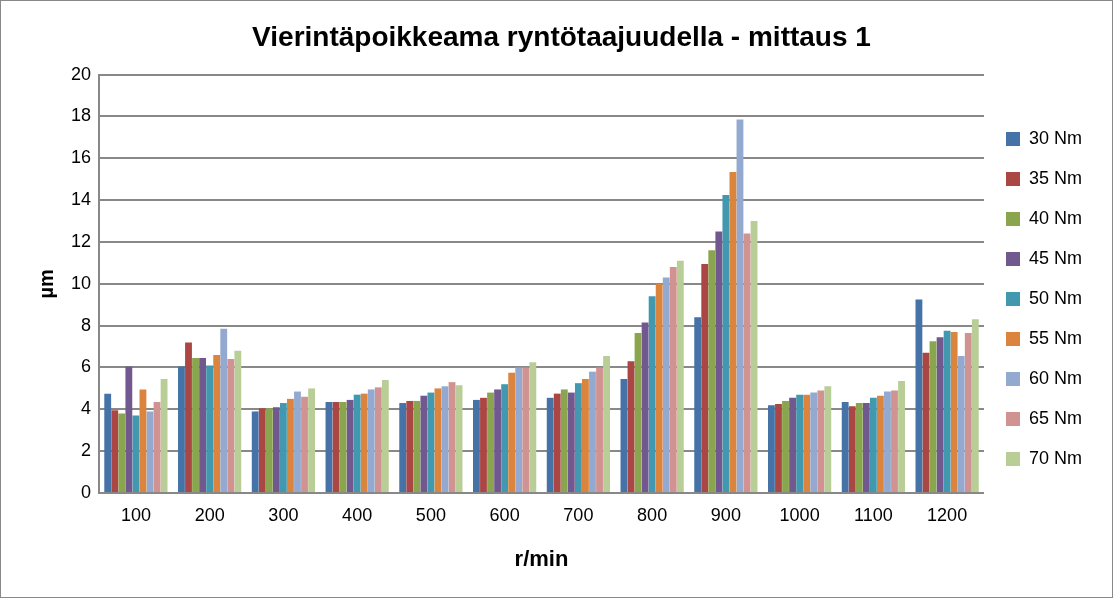 Image resolution: width=1113 pixels, height=598 pixels. Describe the element at coordinates (81, 240) in the screenshot. I see `y-tick-label: 12` at that location.